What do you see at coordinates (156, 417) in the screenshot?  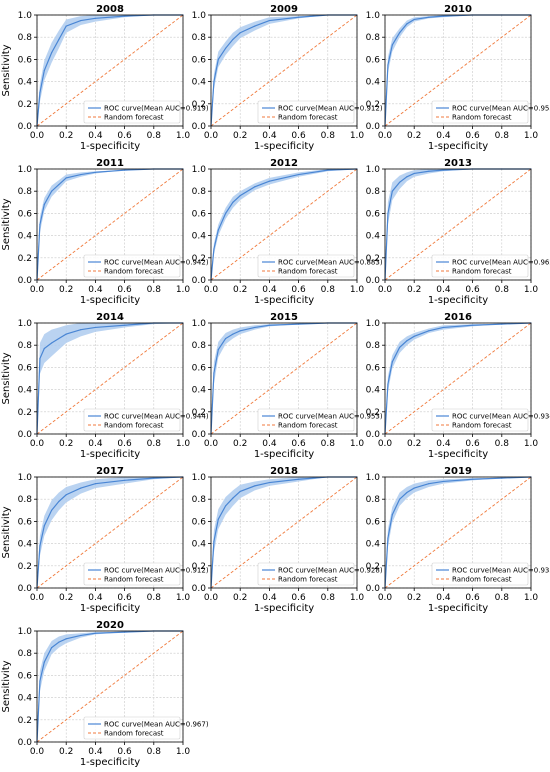 I see `legend-label-roc: ROC curve(Mean AUC=0.944)` at bounding box center [156, 417].